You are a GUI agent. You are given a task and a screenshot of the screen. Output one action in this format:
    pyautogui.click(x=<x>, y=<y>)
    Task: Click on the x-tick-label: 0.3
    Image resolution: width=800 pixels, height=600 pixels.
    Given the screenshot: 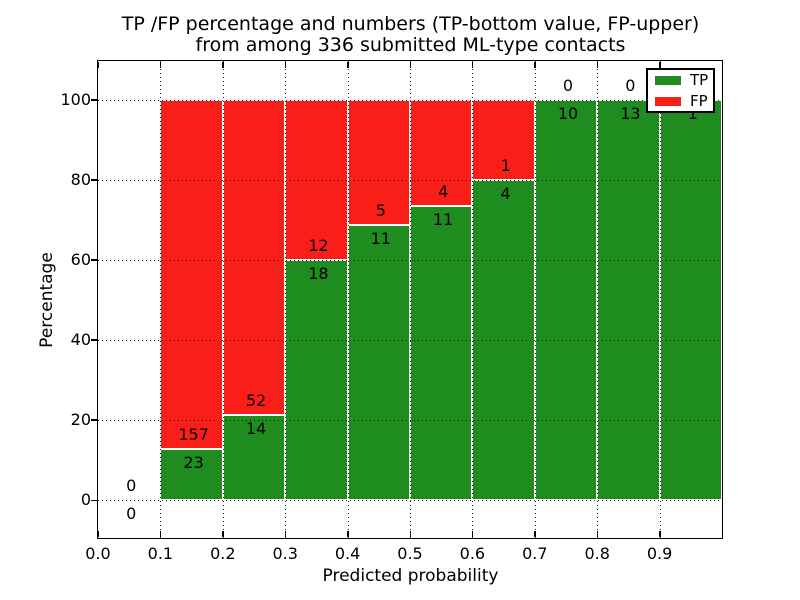 What is the action you would take?
    pyautogui.click(x=285, y=553)
    